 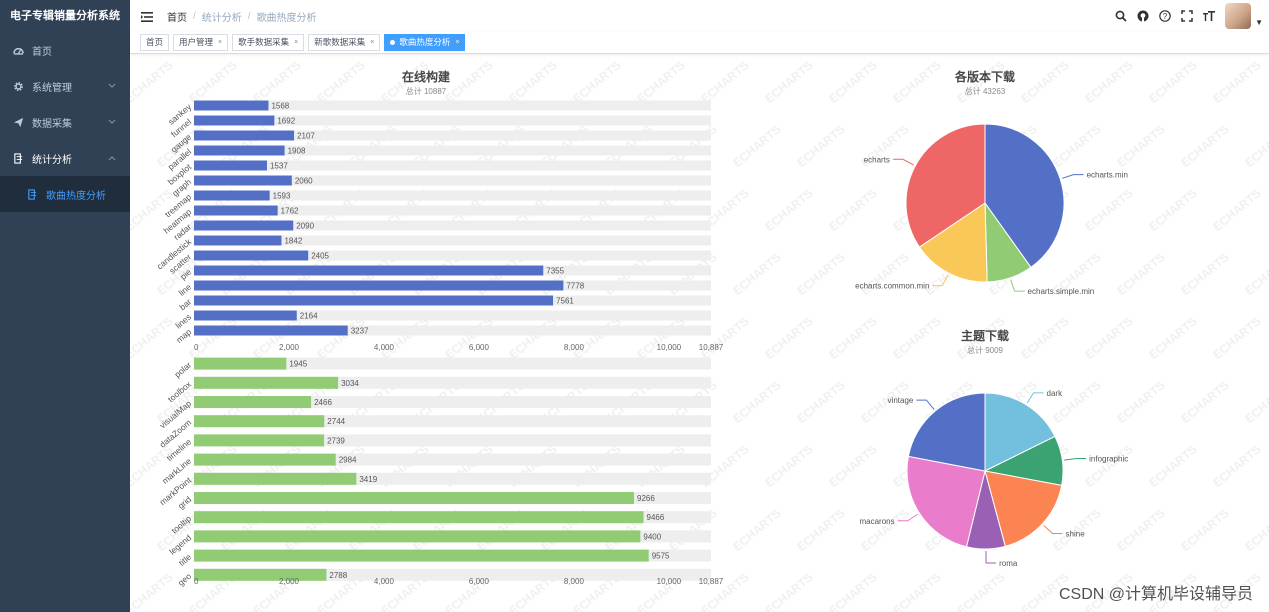 I want to click on bar-title, so click(x=421, y=555).